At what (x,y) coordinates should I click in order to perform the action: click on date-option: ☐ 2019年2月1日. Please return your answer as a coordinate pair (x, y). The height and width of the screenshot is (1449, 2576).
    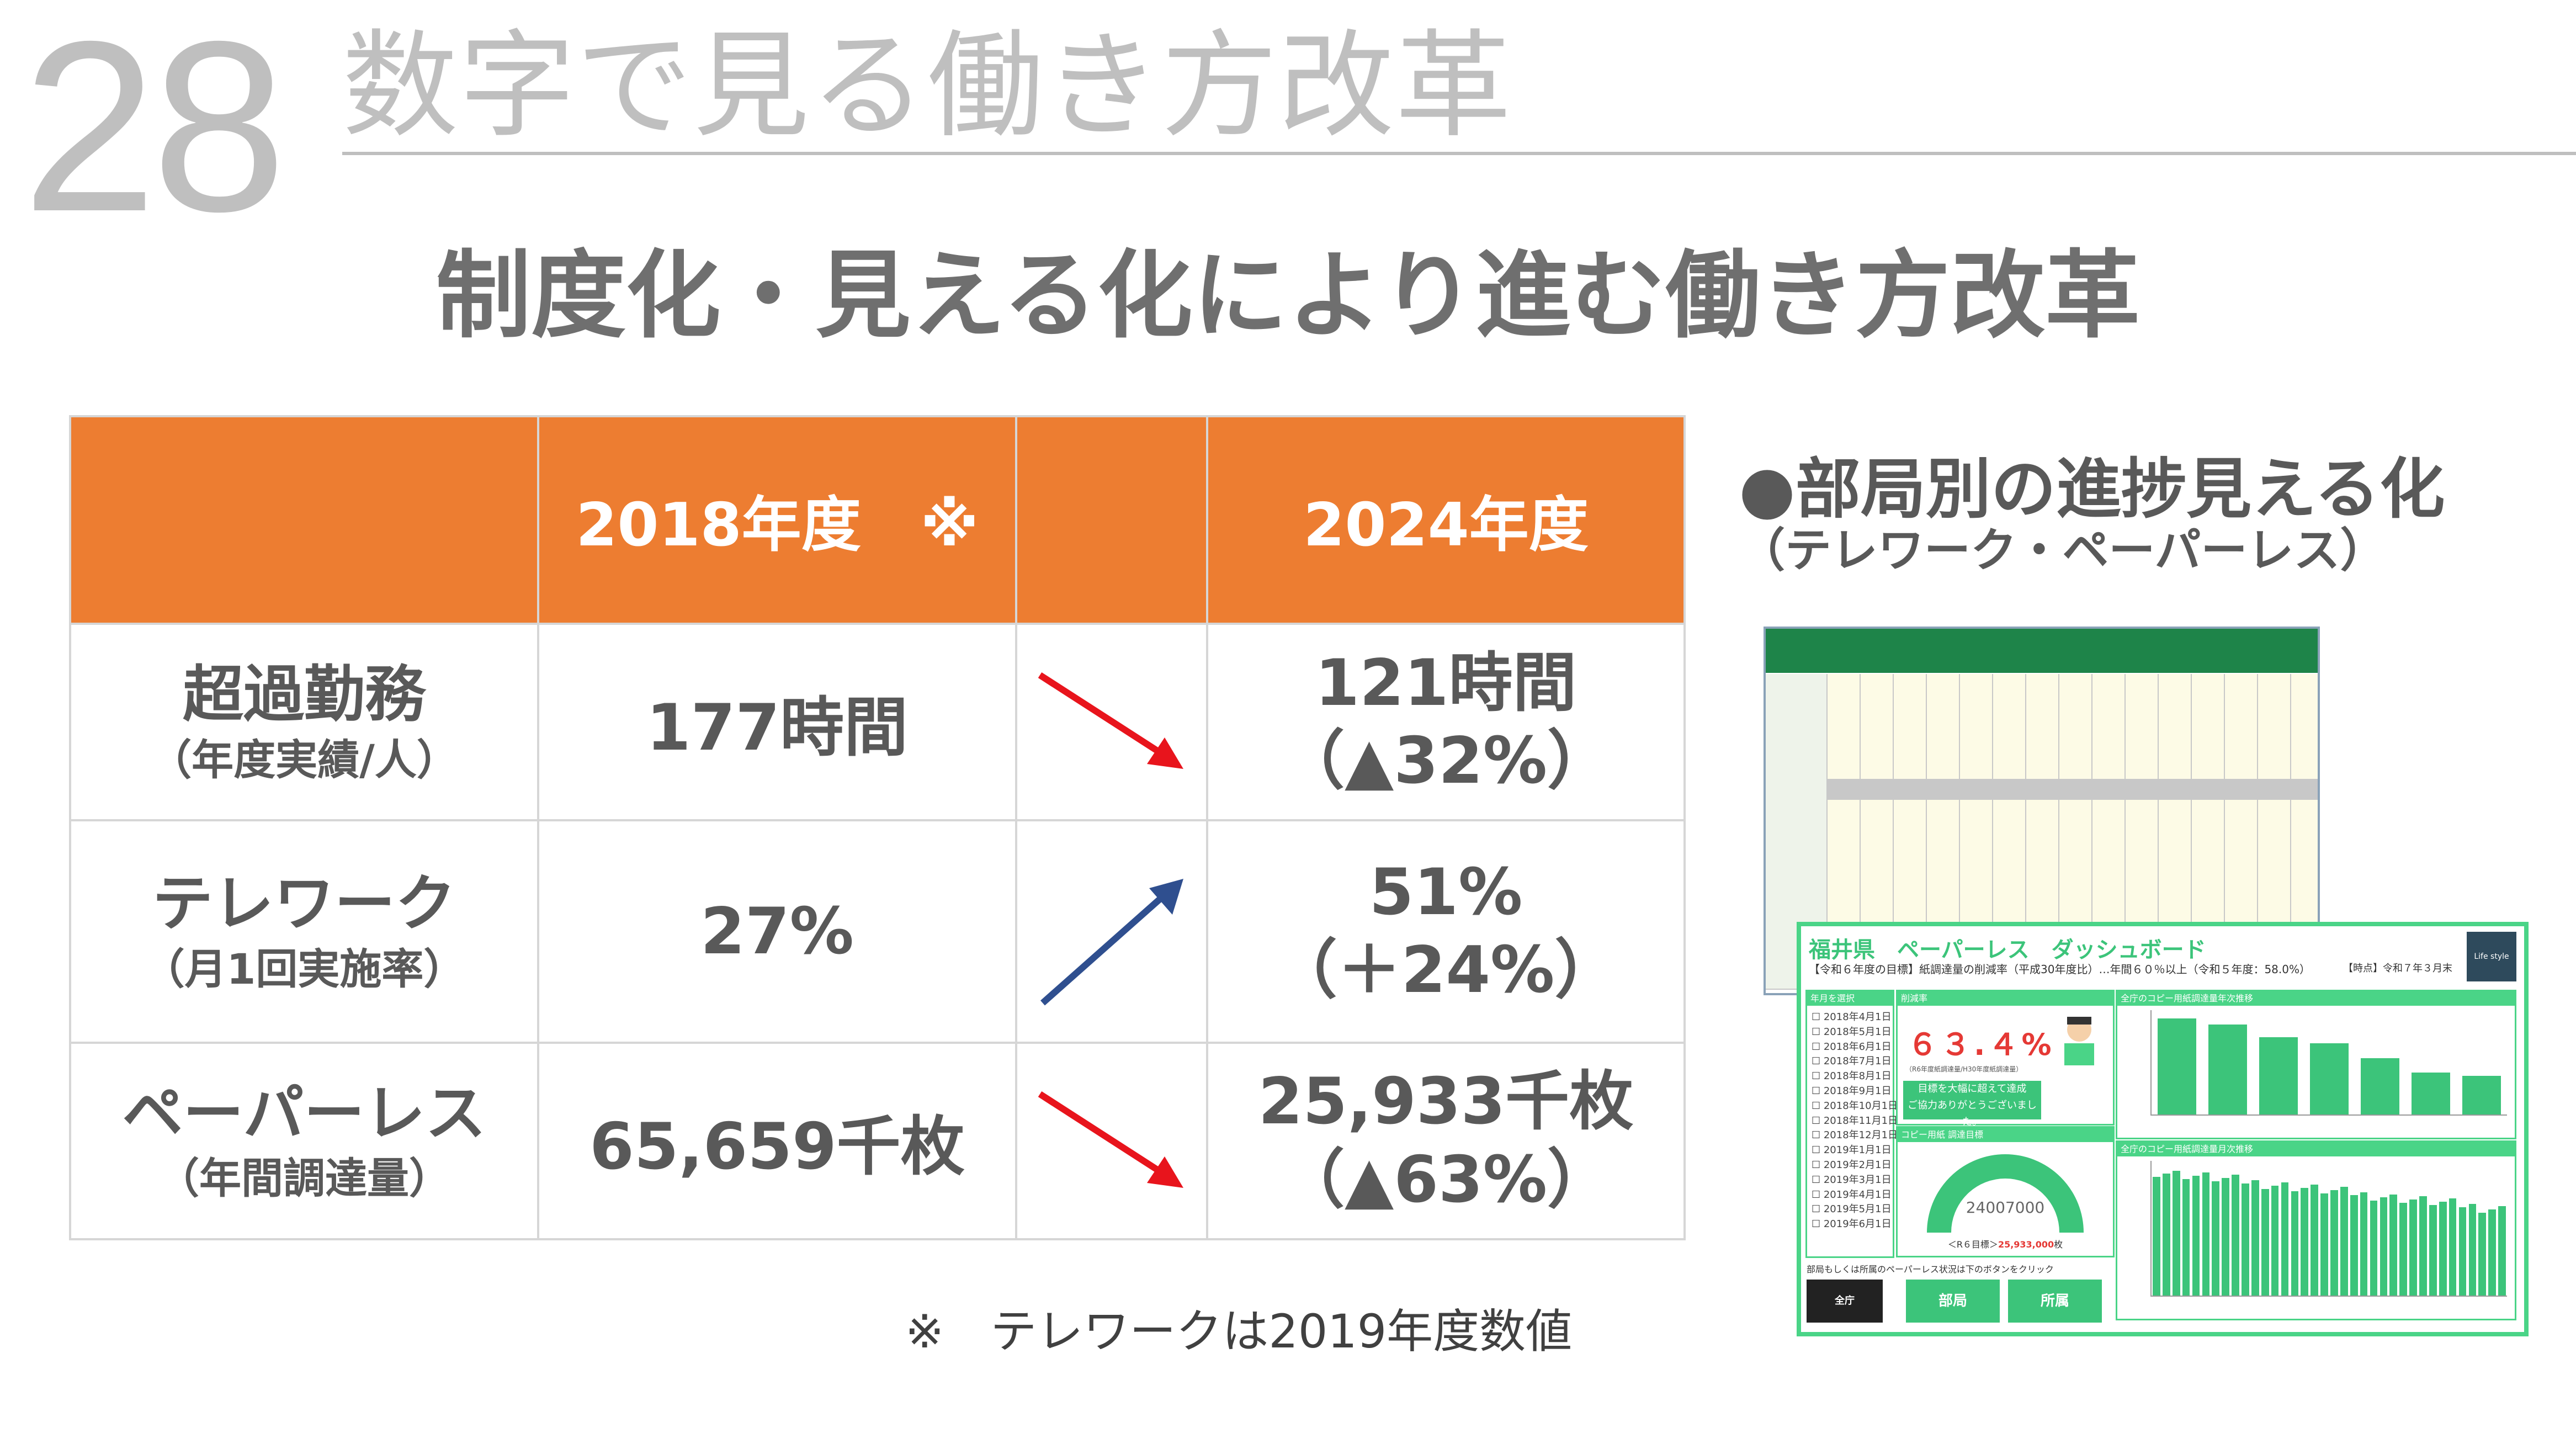
    Looking at the image, I should click on (1852, 1165).